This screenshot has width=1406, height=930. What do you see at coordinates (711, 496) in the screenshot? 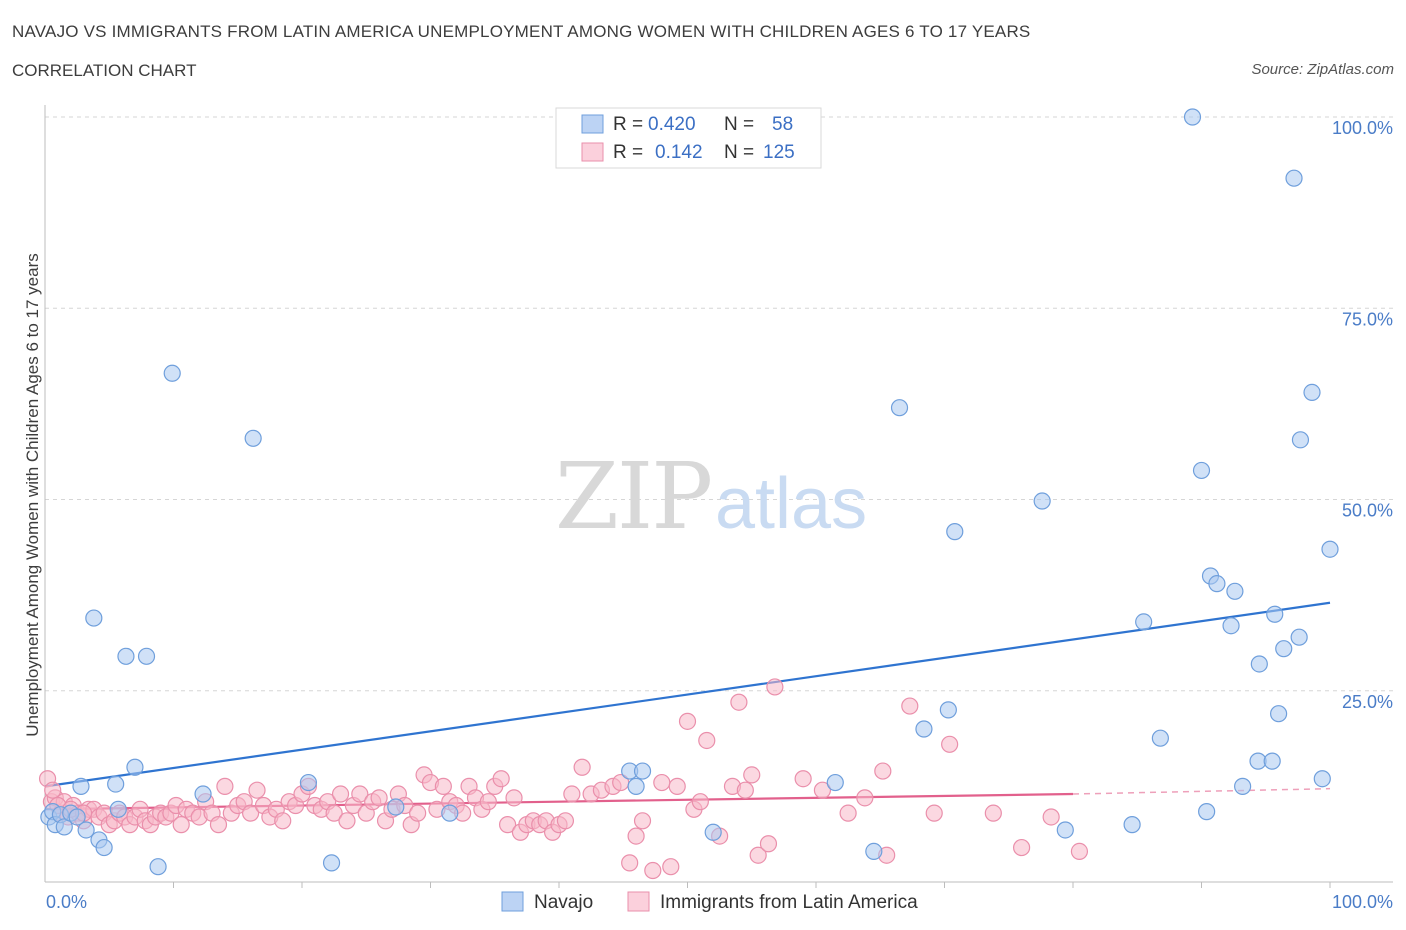
I see `watermark: ZIP atlas` at bounding box center [711, 496].